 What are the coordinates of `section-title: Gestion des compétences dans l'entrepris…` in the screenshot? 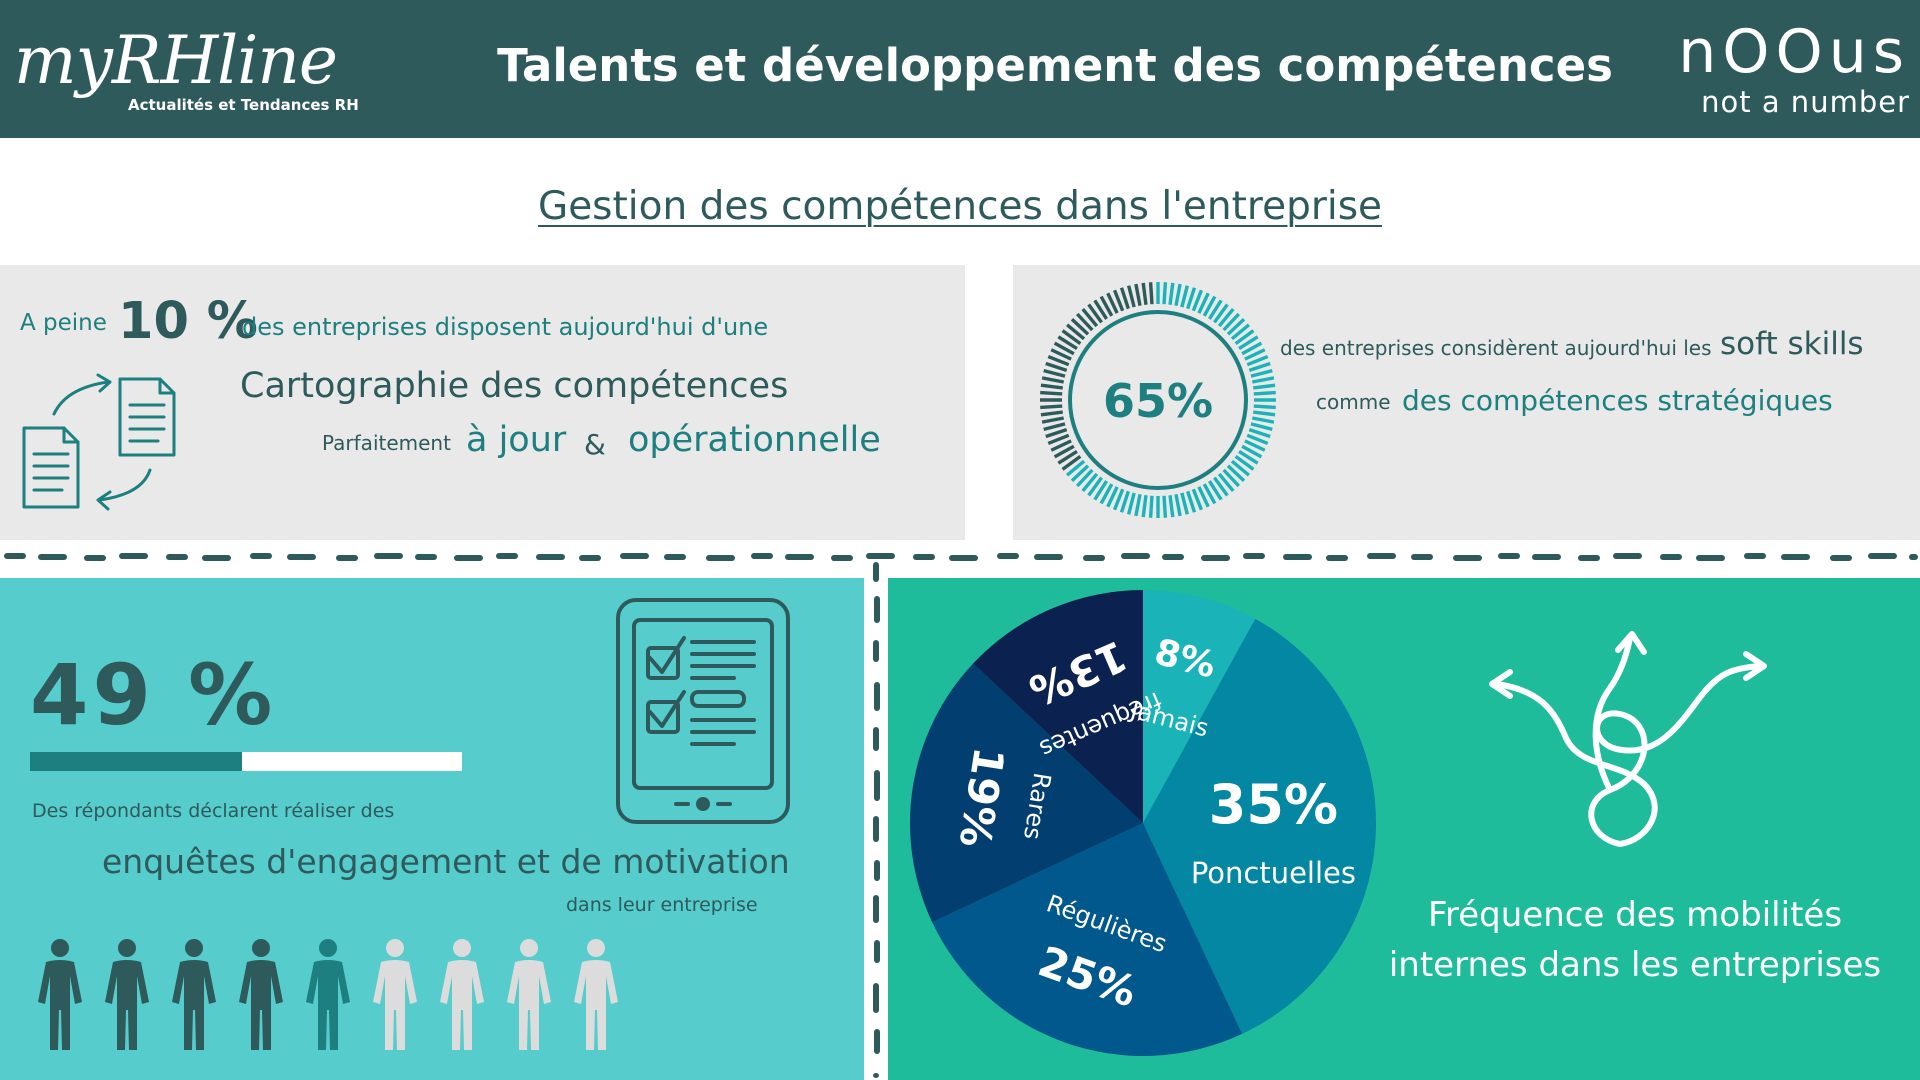 It's located at (960, 206).